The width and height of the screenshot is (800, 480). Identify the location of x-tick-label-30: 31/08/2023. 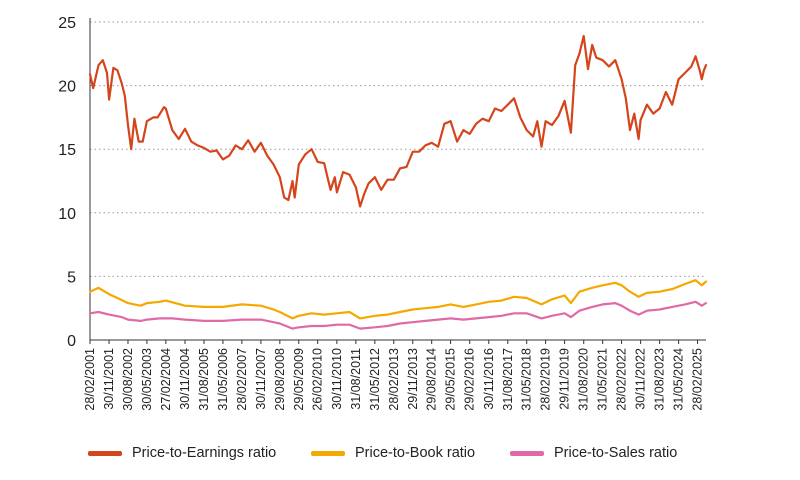
(660, 379).